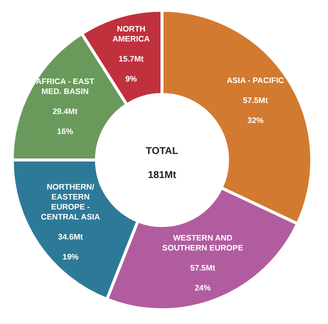 The height and width of the screenshot is (324, 328). I want to click on slice-label: NORTH AMERICA, so click(131, 34).